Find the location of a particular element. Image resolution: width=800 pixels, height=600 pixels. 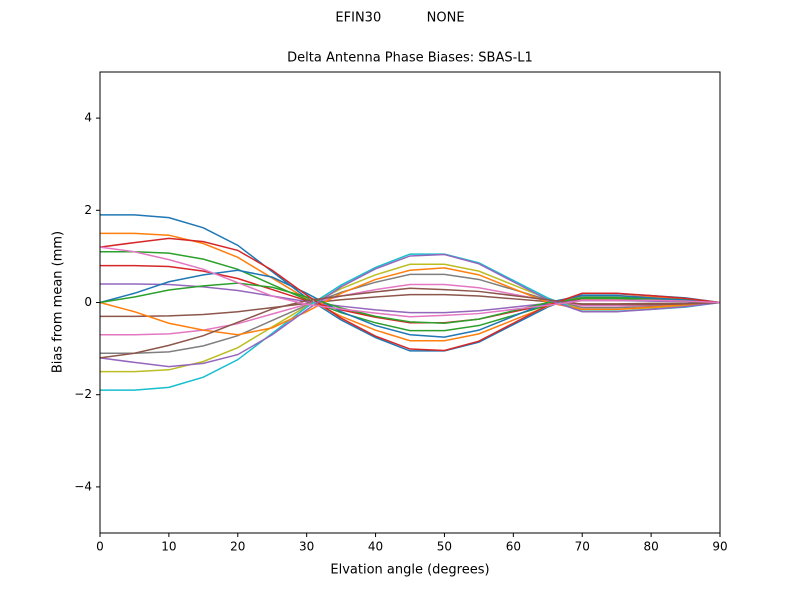

y-tick-label: 0 is located at coordinates (88, 302).